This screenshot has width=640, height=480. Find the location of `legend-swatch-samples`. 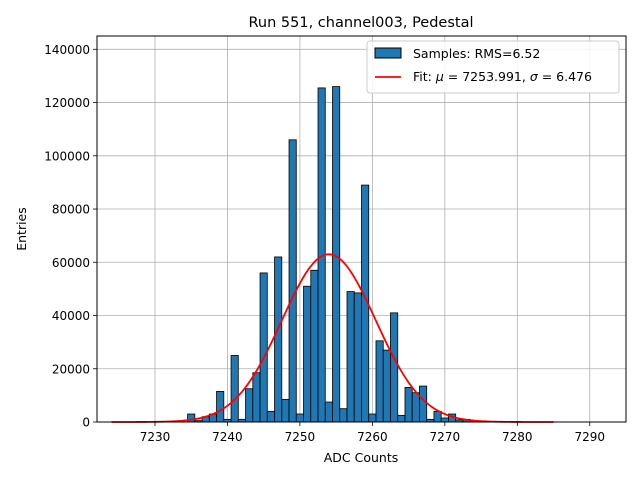

legend-swatch-samples is located at coordinates (388, 53).